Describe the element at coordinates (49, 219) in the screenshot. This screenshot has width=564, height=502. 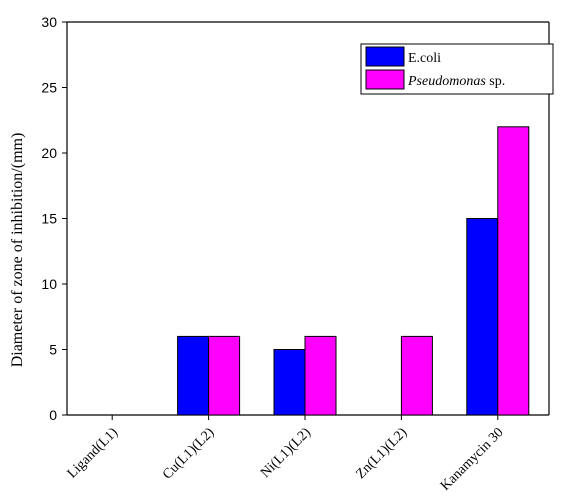
I see `y-tick-label: 15` at that location.